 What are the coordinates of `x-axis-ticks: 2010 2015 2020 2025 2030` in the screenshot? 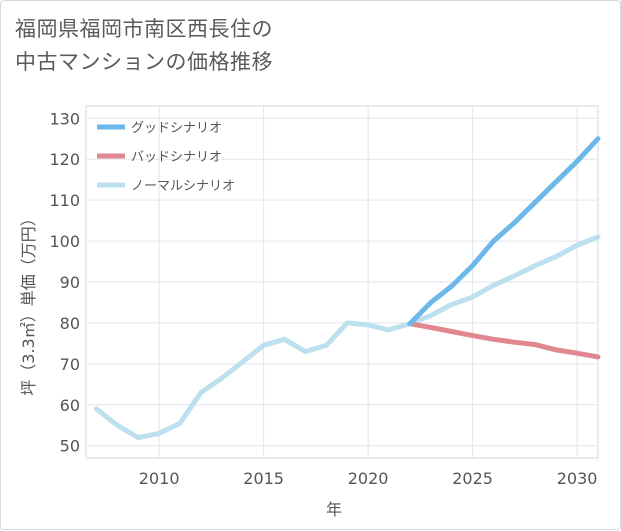 It's located at (368, 478).